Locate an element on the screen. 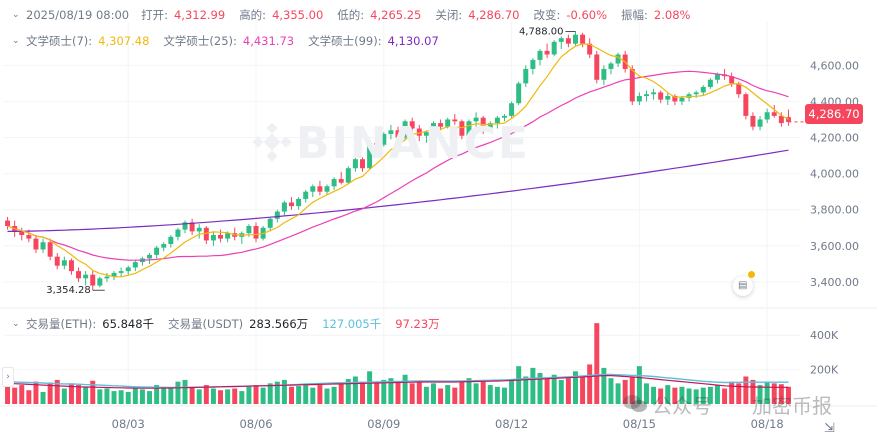 The image size is (877, 437). current-price-tag: 4,286.70 is located at coordinates (834, 114).